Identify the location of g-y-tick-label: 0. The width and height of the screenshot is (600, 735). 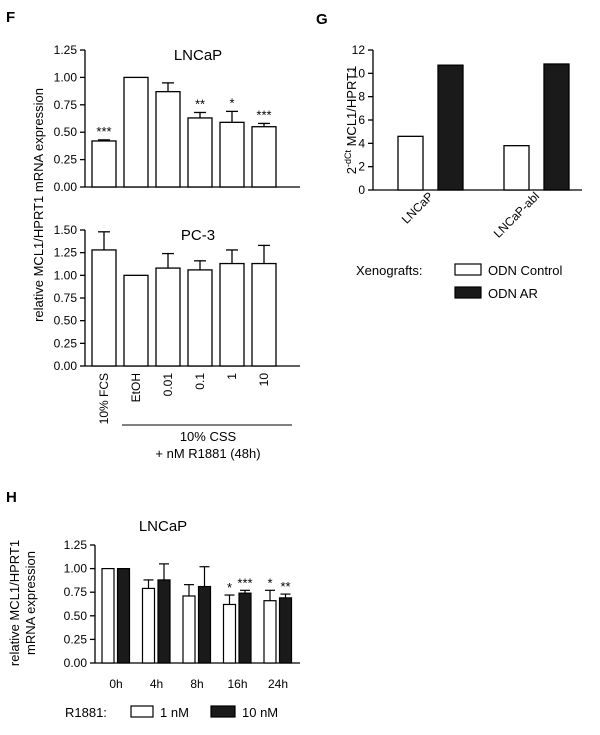
(361, 190).